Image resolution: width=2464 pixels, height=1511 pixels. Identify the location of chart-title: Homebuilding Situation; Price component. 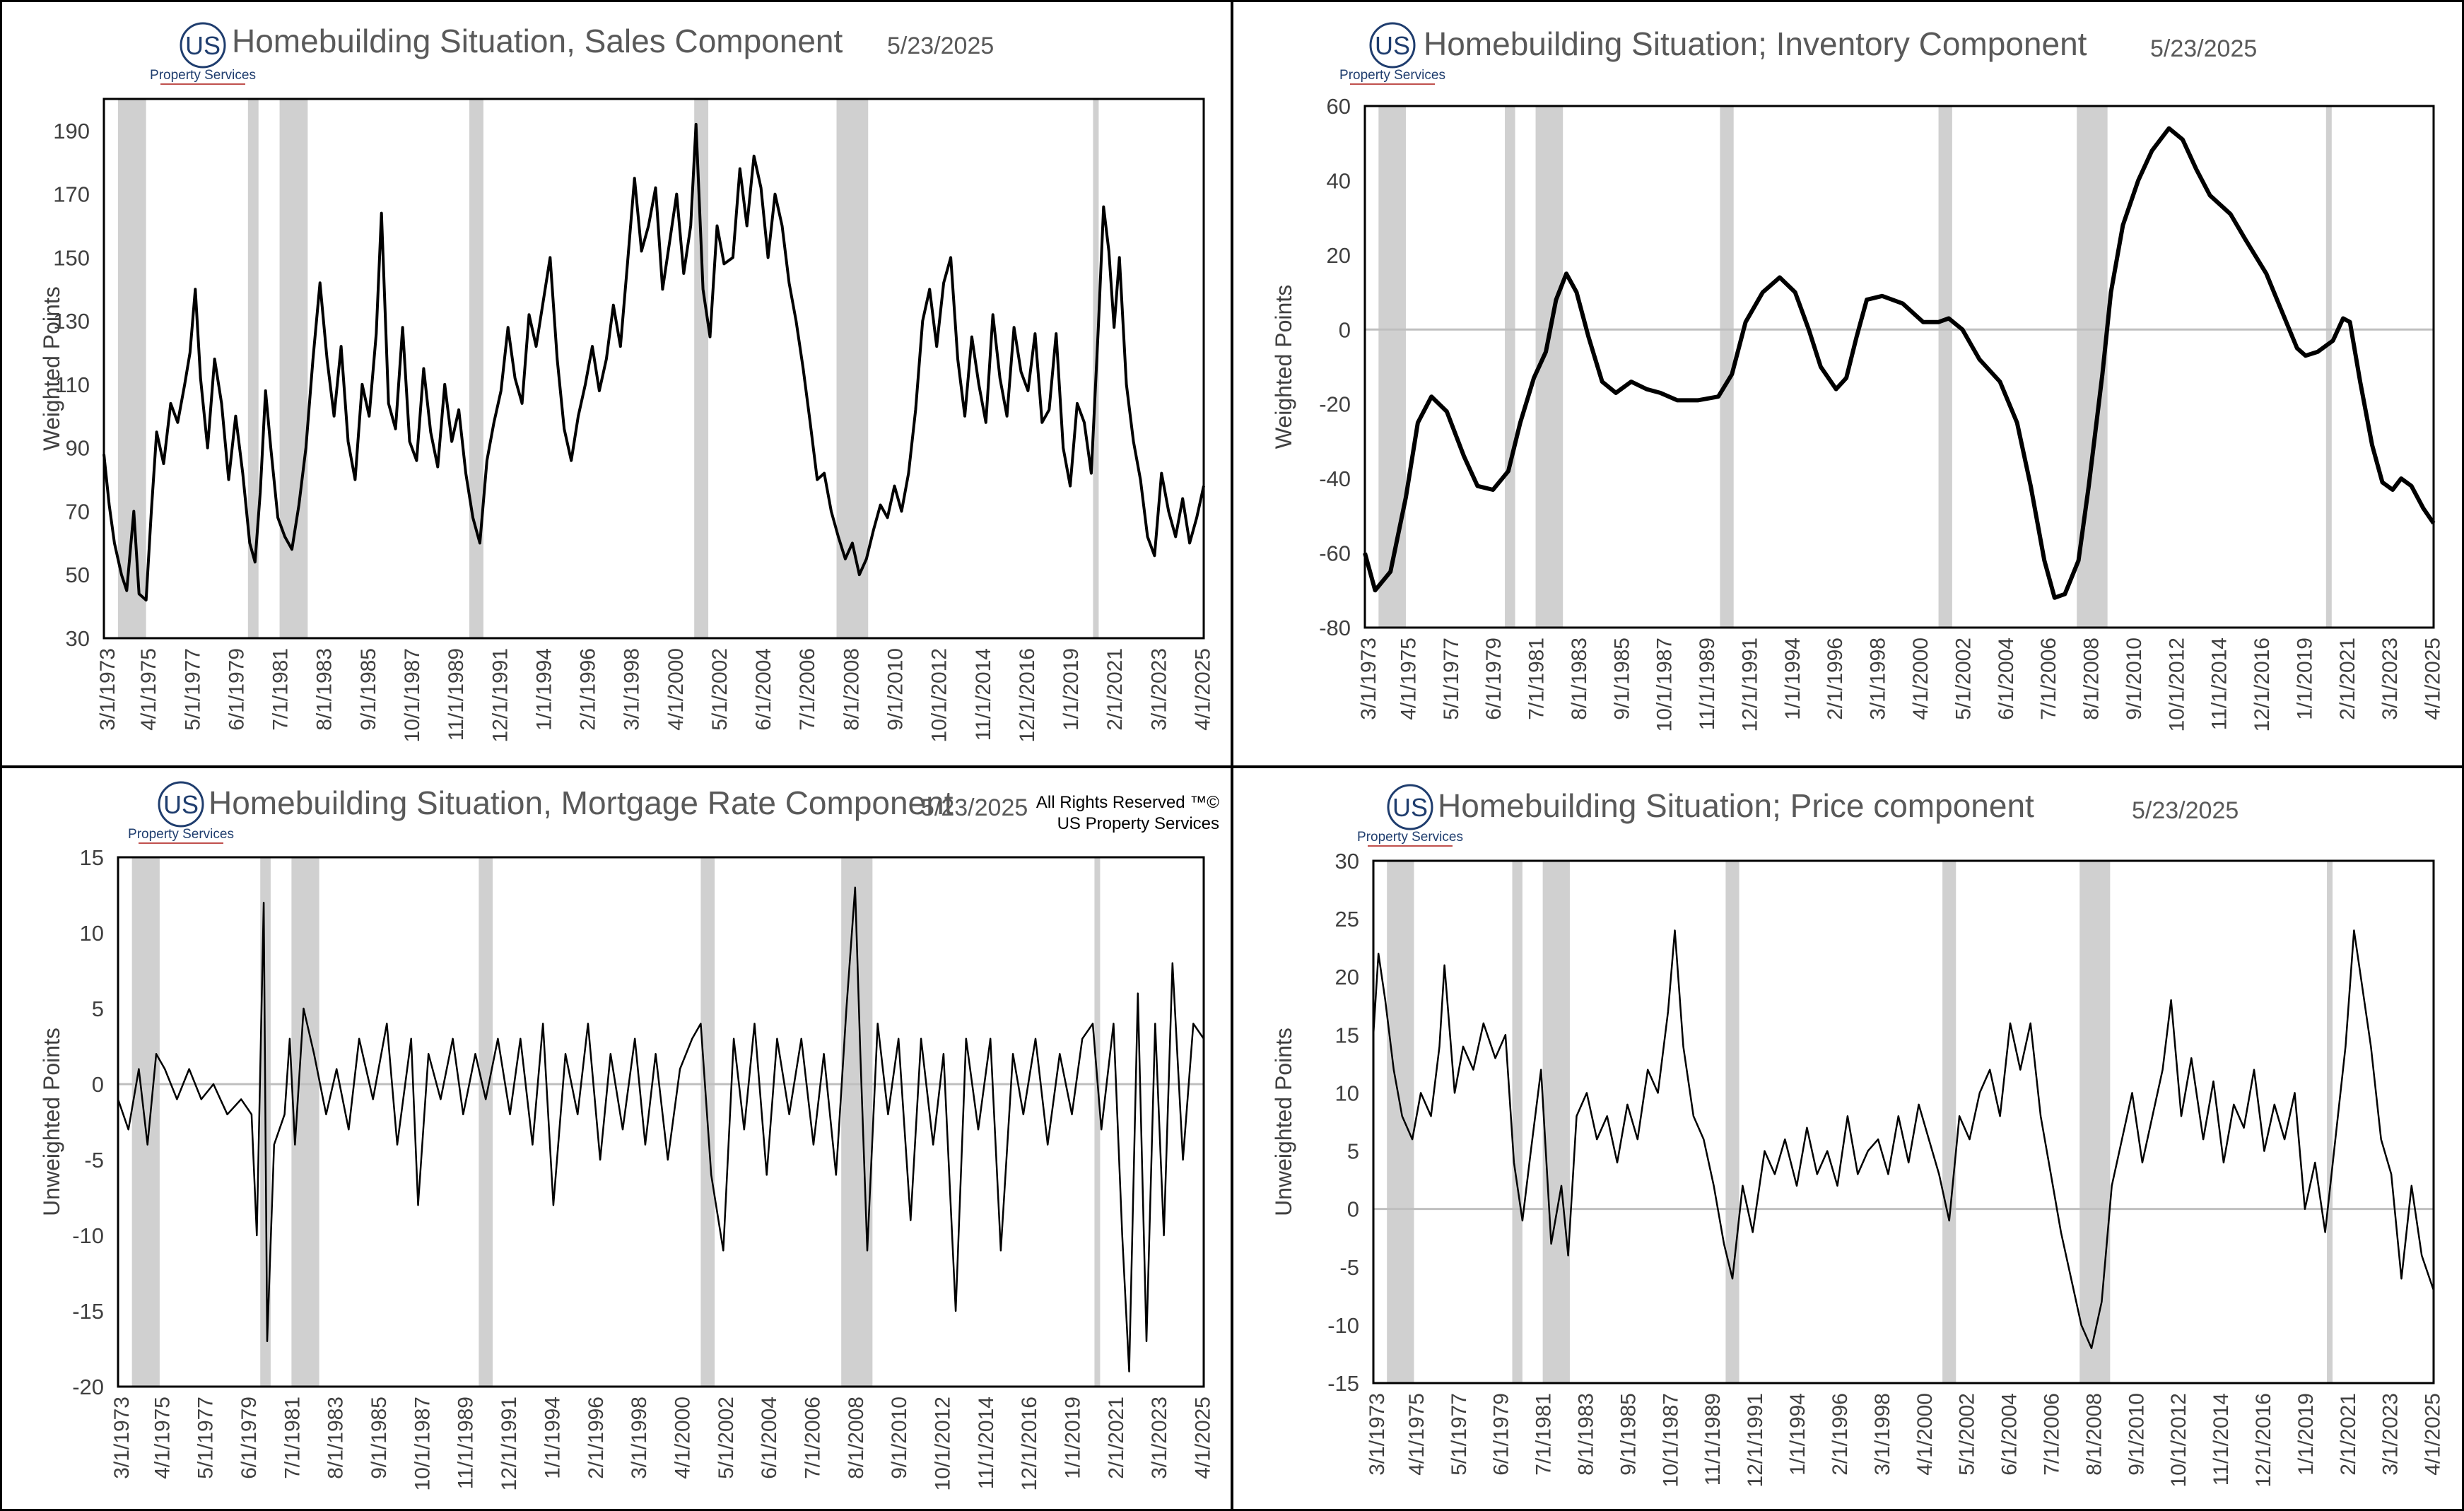
(1736, 805).